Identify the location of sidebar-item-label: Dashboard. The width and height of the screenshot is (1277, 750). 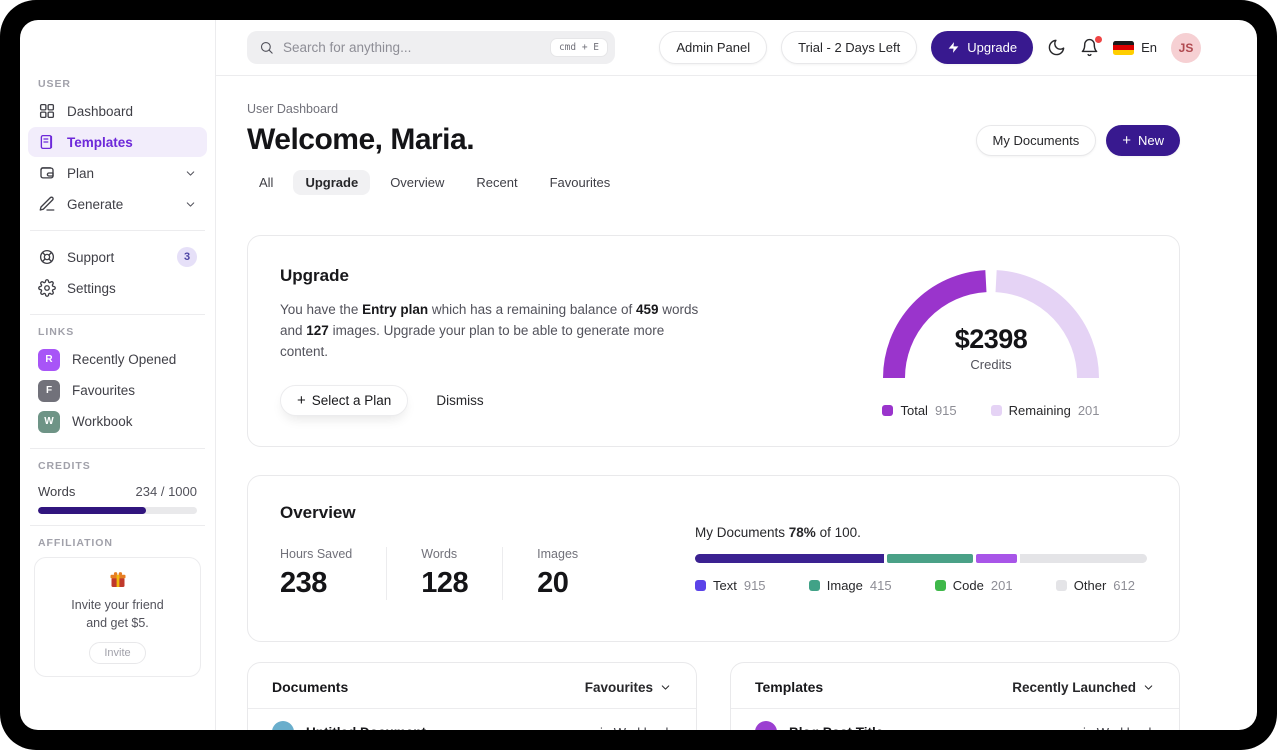
(100, 111).